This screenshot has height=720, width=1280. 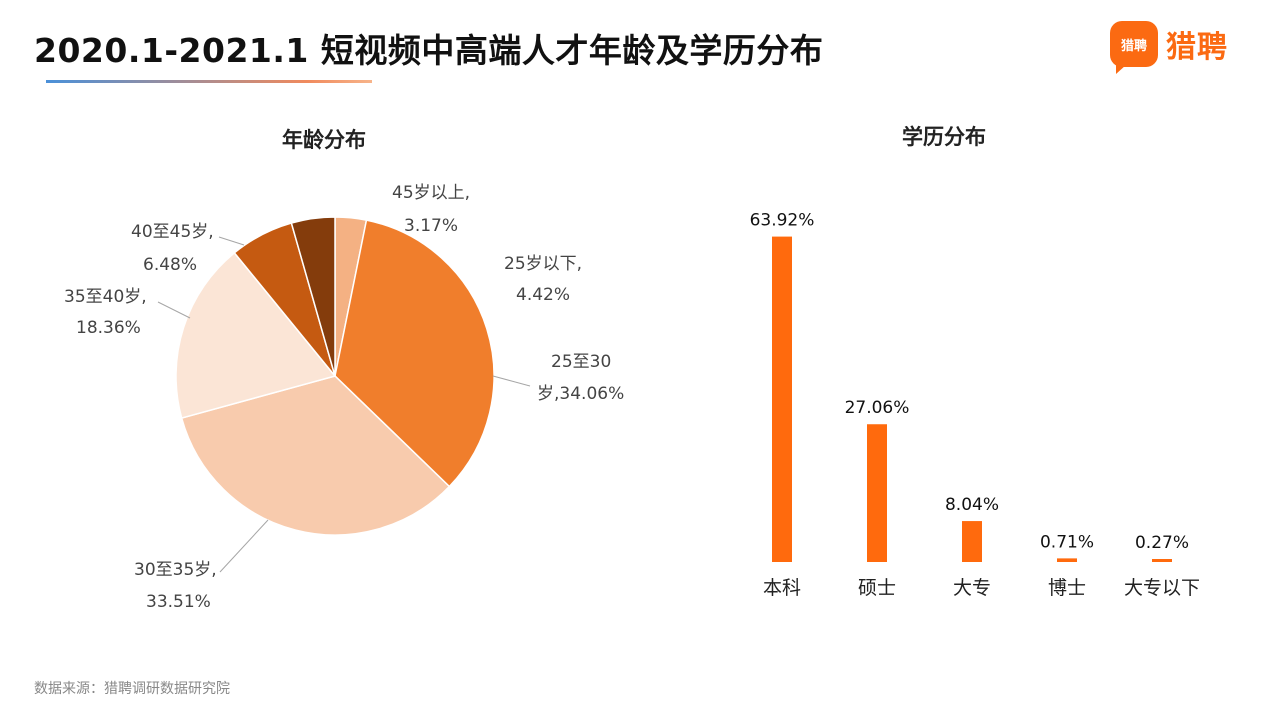 What do you see at coordinates (132, 689) in the screenshot?
I see `data-source-note: 数据来源：猎聘调研数据研究院` at bounding box center [132, 689].